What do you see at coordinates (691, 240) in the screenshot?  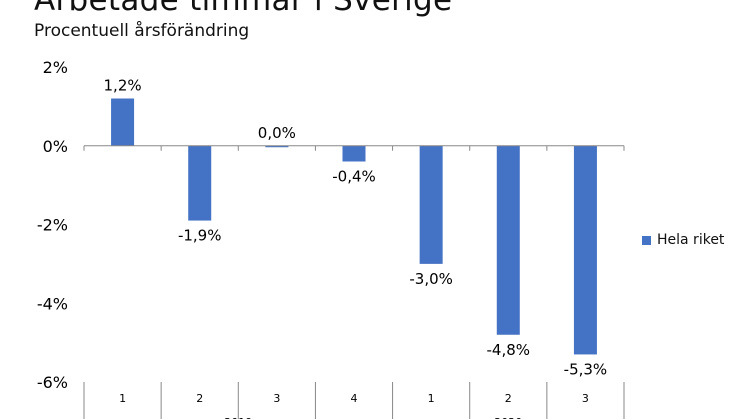 I see `legend-label: Hela riket` at bounding box center [691, 240].